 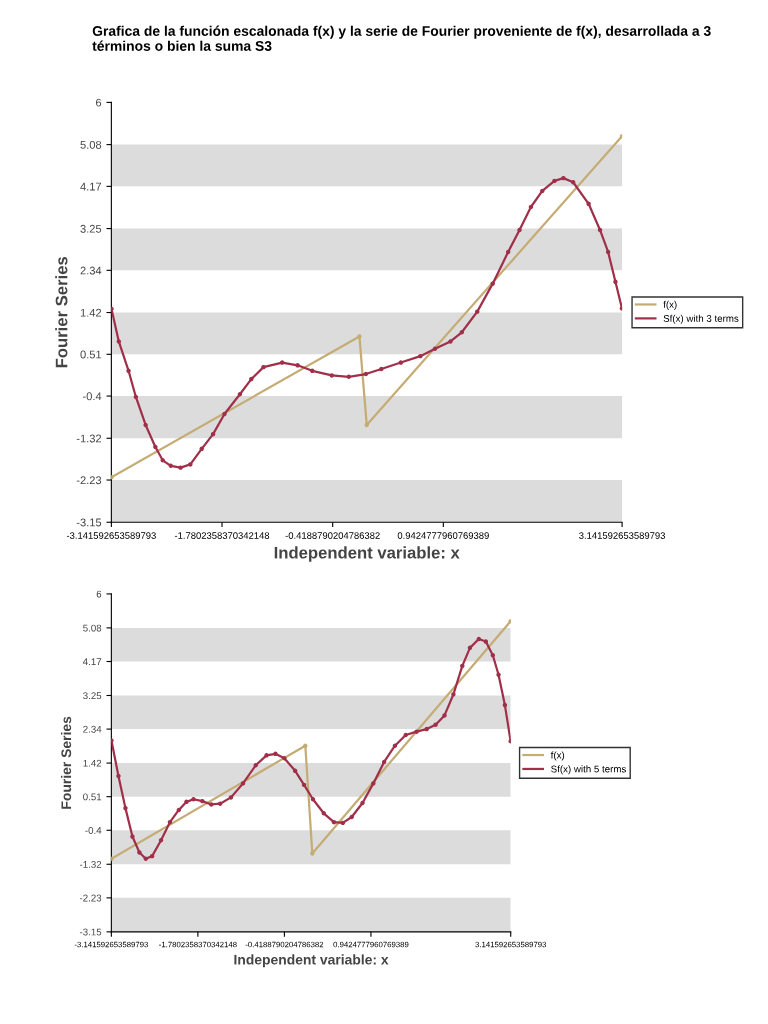 I want to click on x-tick-label: 3.141592653589793, so click(x=622, y=535).